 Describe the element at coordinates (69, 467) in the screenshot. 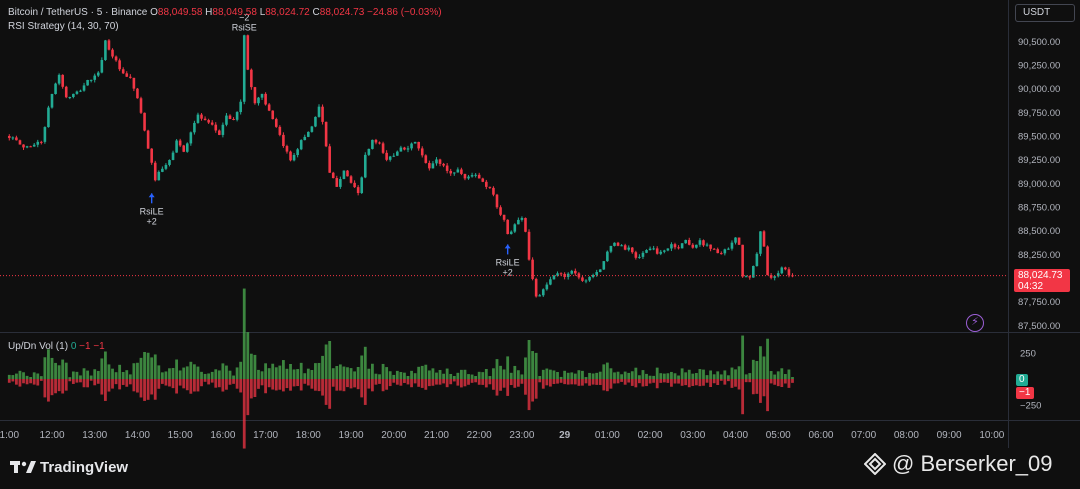

I see `tradingview-logo: TradingView` at that location.